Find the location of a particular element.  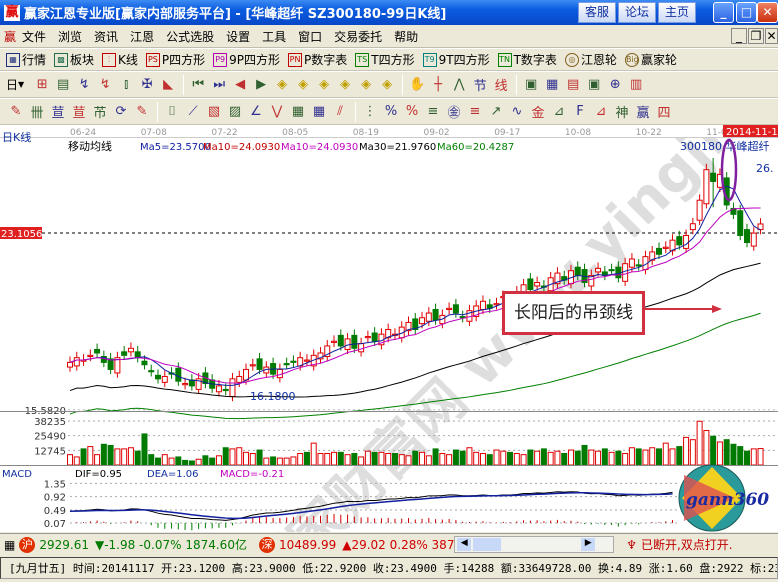

last-icon: ⏭ is located at coordinates (219, 84).